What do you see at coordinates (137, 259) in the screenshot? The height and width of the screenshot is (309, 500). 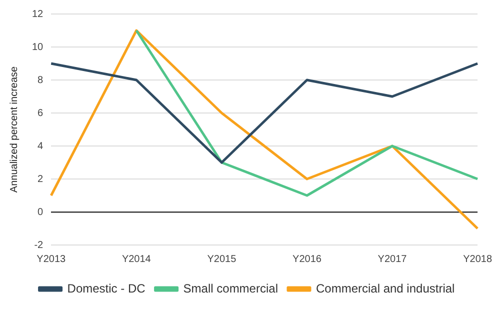 I see `x-tick-label: Y2014` at bounding box center [137, 259].